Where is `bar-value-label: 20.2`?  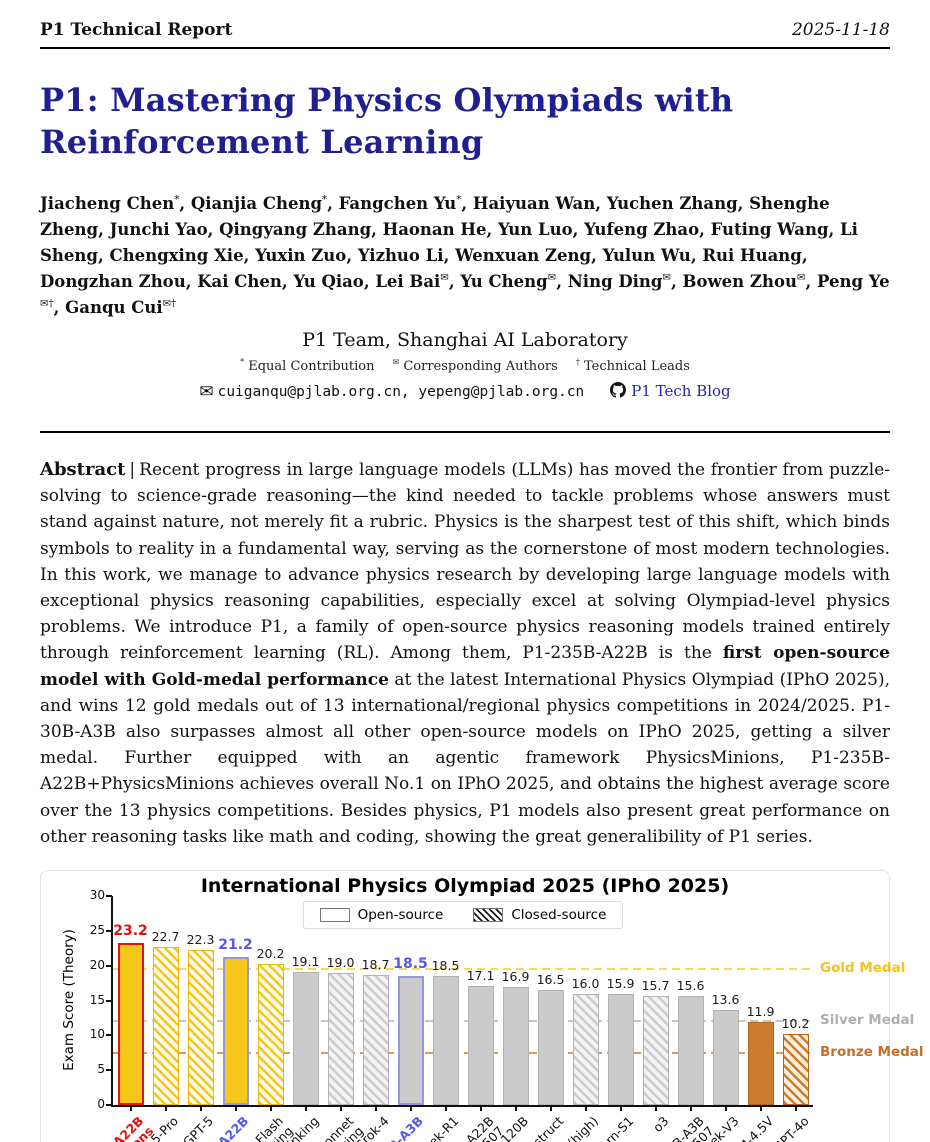 bar-value-label: 20.2 is located at coordinates (270, 954).